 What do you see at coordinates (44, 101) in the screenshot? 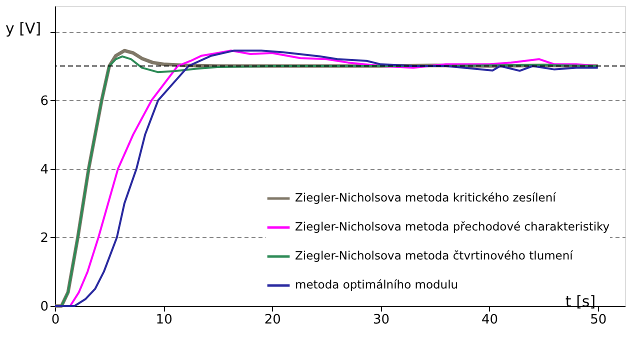
I see `y-tick-label: 6` at bounding box center [44, 101].